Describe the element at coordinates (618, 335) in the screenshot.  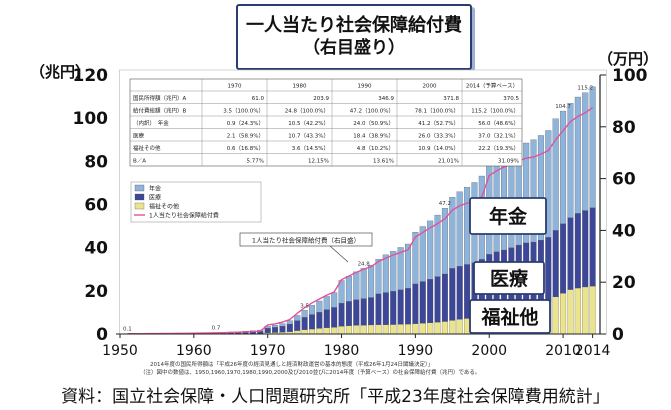
I see `y-right-tick-label: 0` at that location.